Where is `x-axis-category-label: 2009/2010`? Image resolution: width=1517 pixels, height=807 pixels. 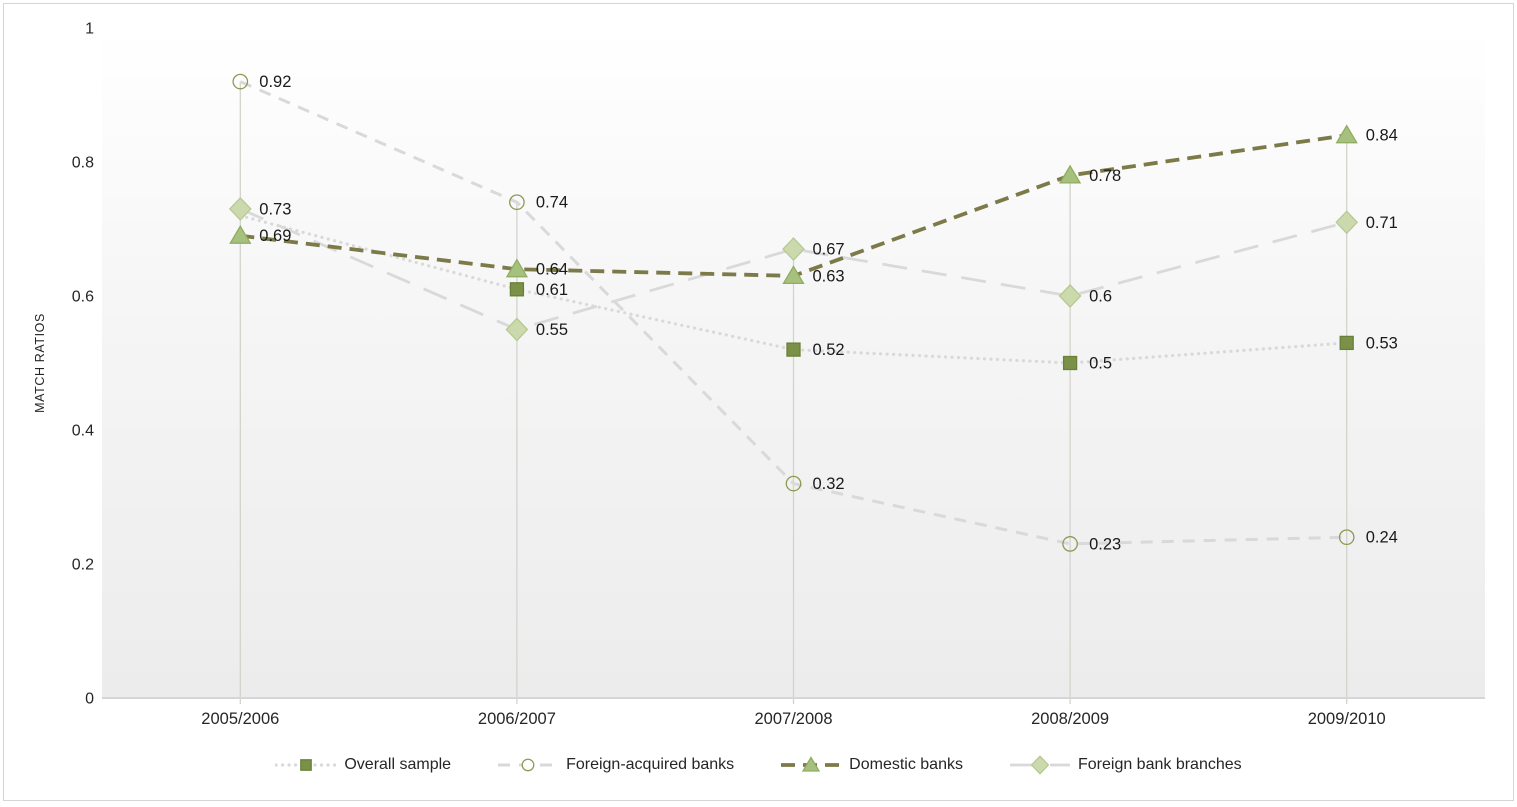 x-axis-category-label: 2009/2010 is located at coordinates (1347, 719).